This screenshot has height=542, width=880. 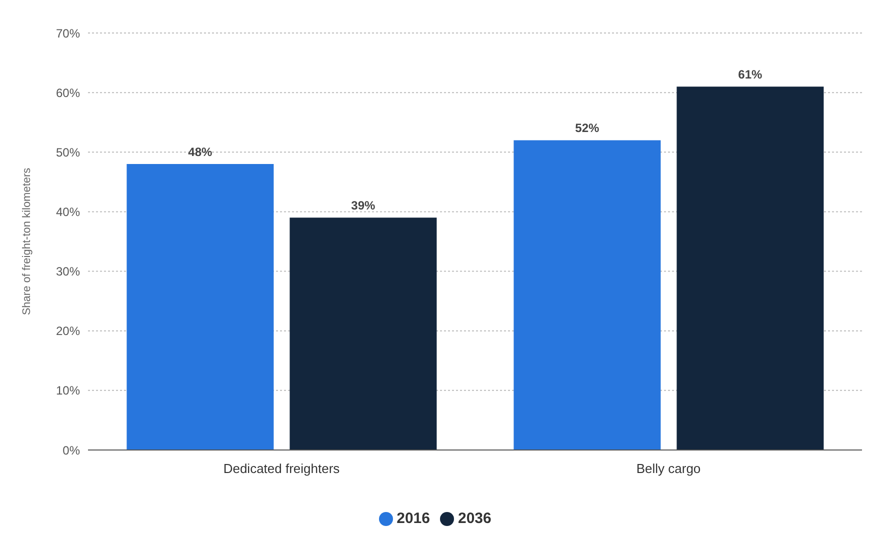 I want to click on legend-label: 2016, so click(x=413, y=518).